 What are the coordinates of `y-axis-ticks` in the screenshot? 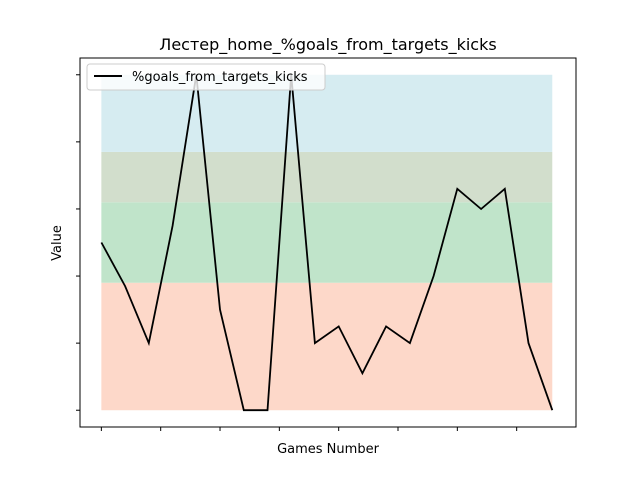 It's located at (78, 242).